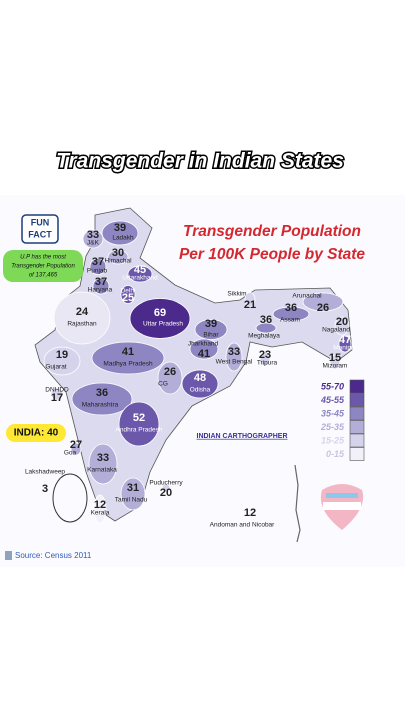 Image resolution: width=405 pixels, height=725 pixels. I want to click on fun-fact-text: Transgender Population, so click(43, 267).